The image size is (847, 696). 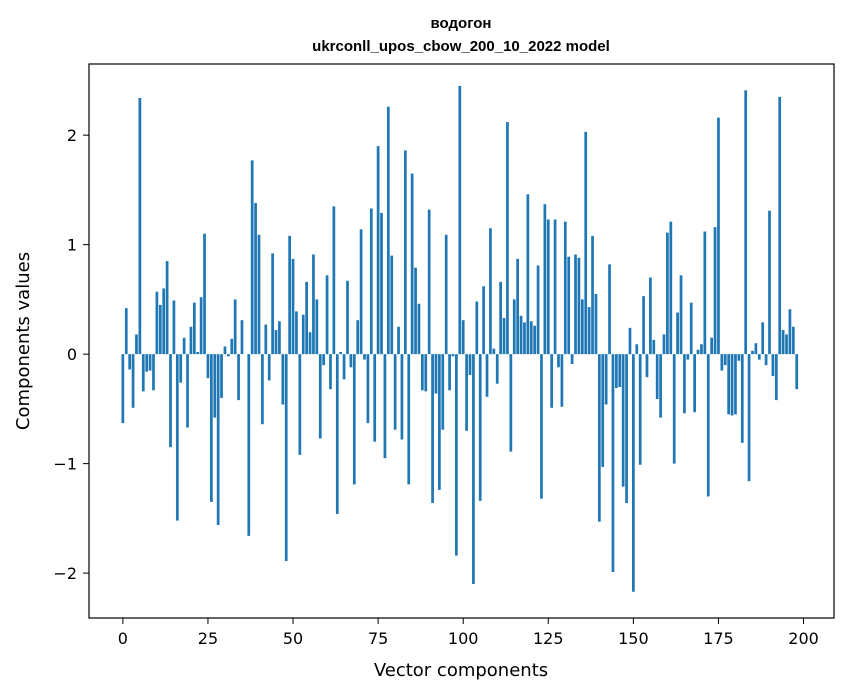 I want to click on x-tick-label: 200, so click(x=803, y=638).